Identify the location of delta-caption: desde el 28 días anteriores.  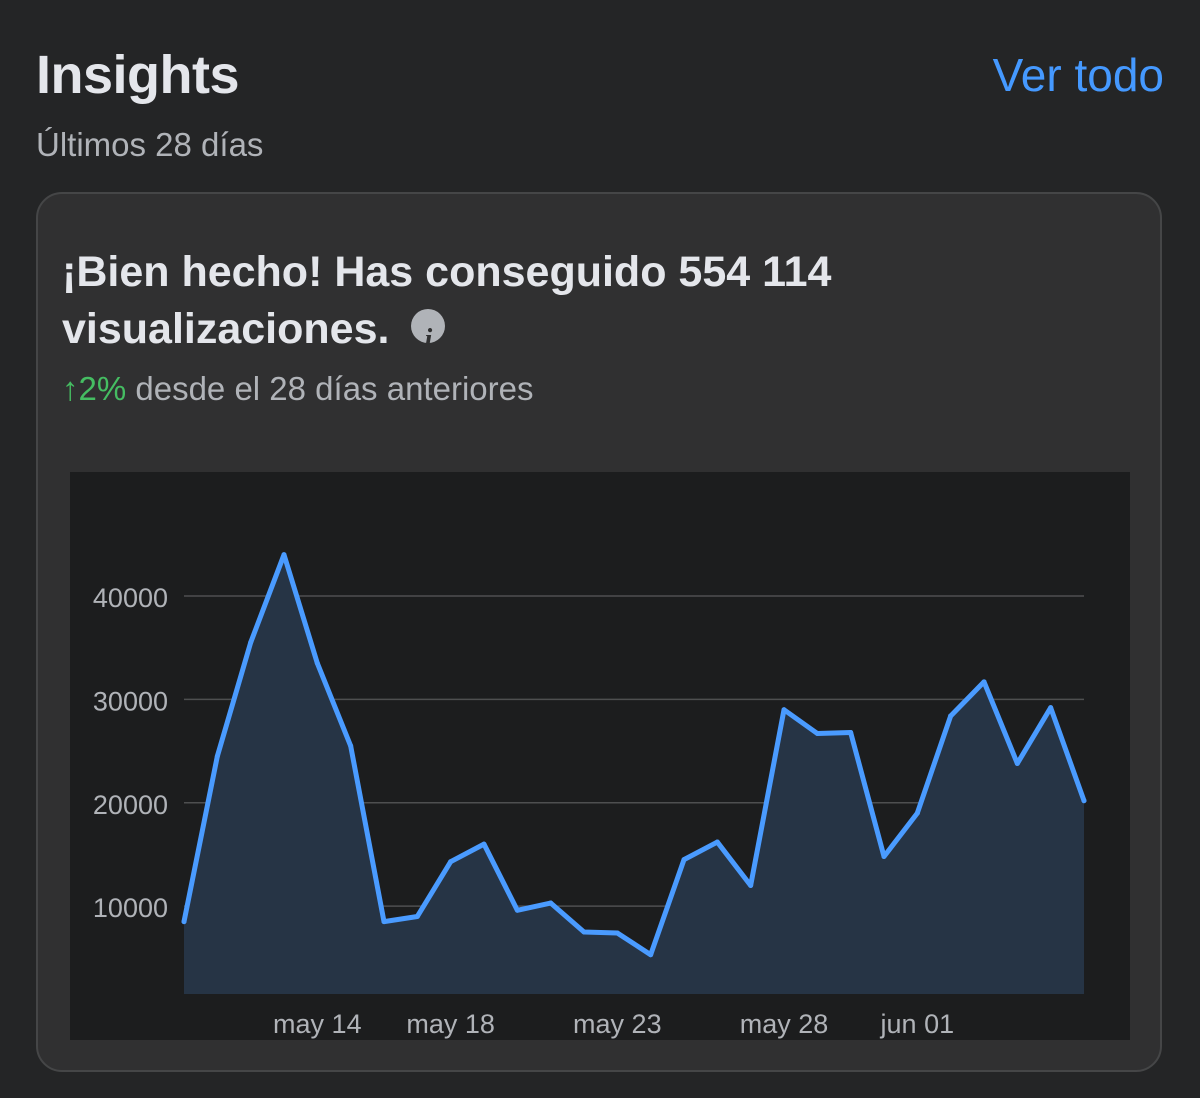
(330, 388).